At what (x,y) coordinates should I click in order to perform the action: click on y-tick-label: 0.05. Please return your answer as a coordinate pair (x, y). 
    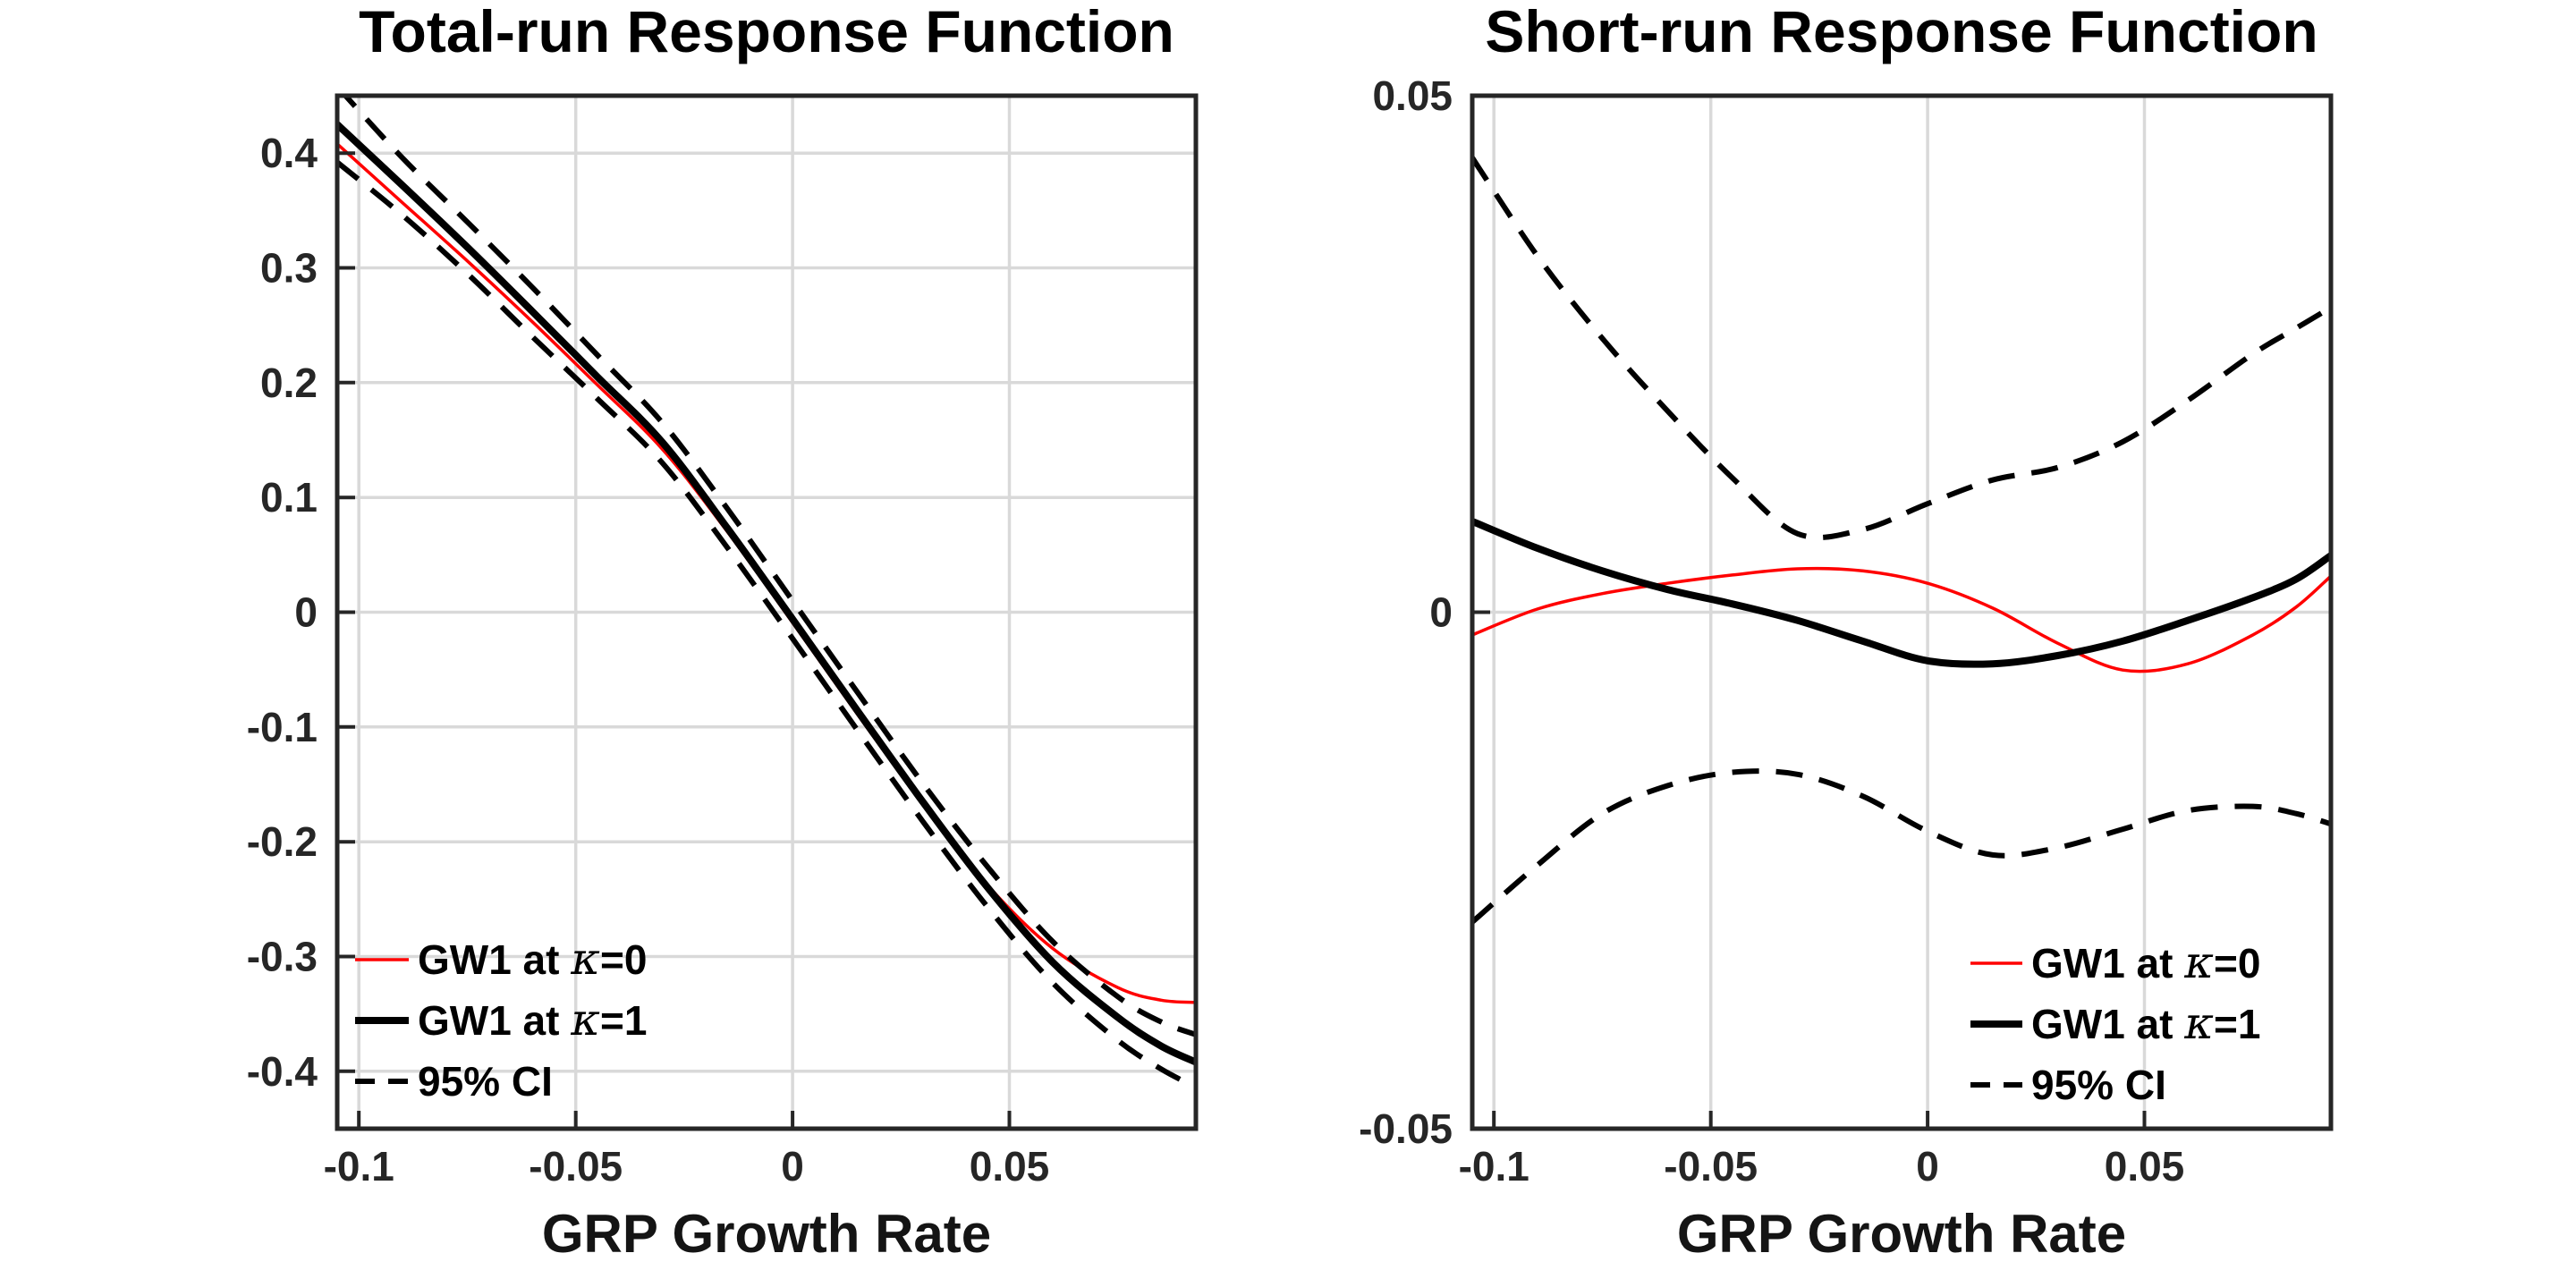
    Looking at the image, I should click on (1412, 95).